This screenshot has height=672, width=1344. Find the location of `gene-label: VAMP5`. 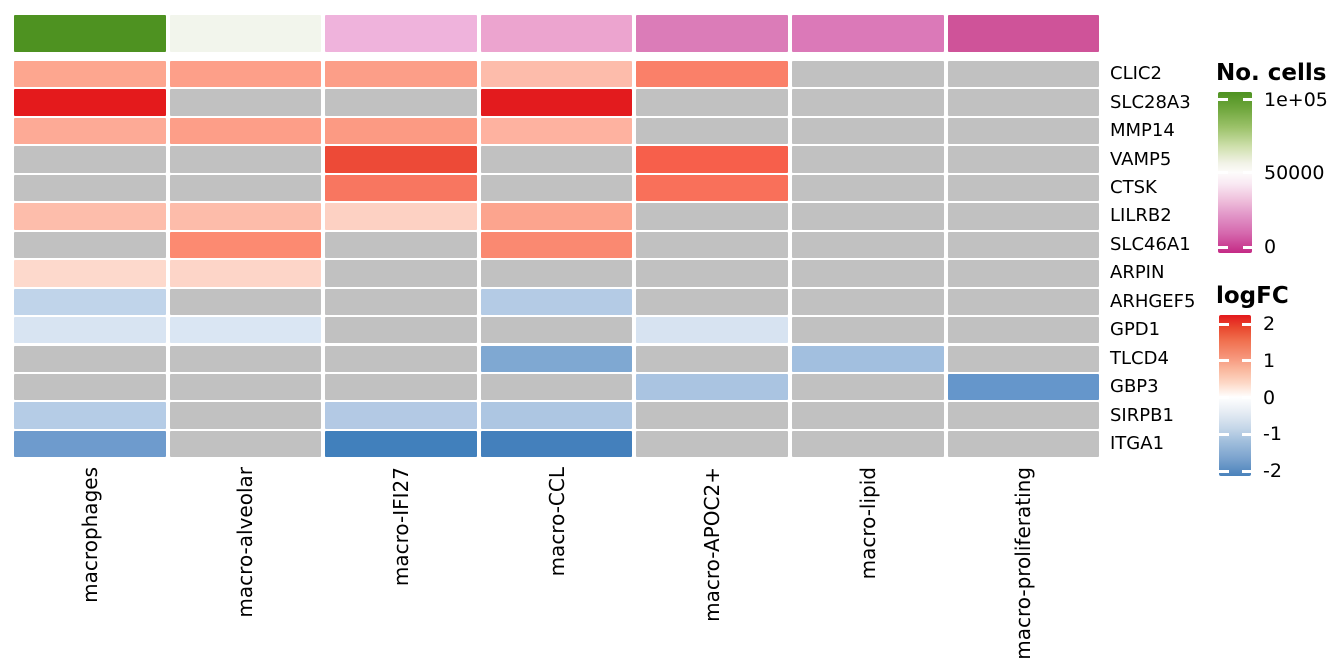

gene-label: VAMP5 is located at coordinates (1141, 159).